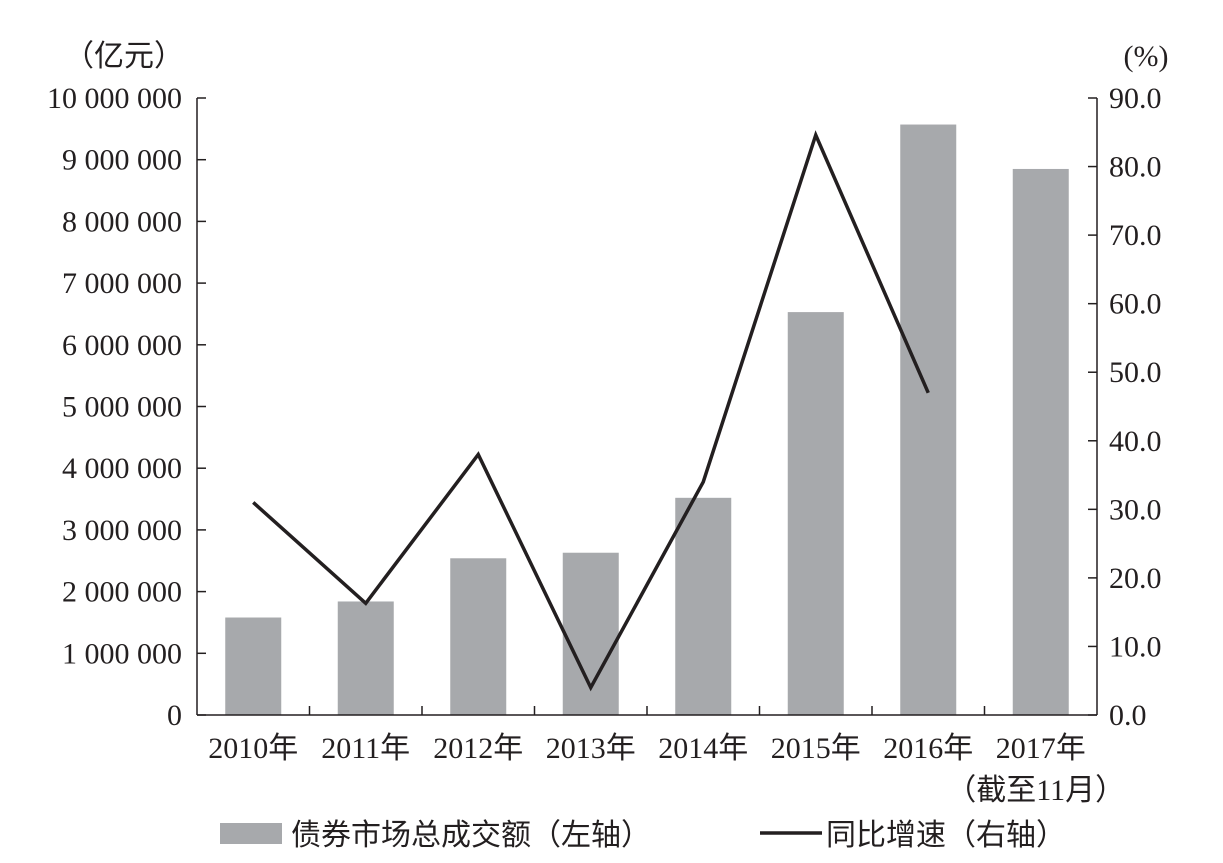 This screenshot has height=863, width=1223. Describe the element at coordinates (1135, 304) in the screenshot. I see `right-tick-label-6: 60.0` at that location.